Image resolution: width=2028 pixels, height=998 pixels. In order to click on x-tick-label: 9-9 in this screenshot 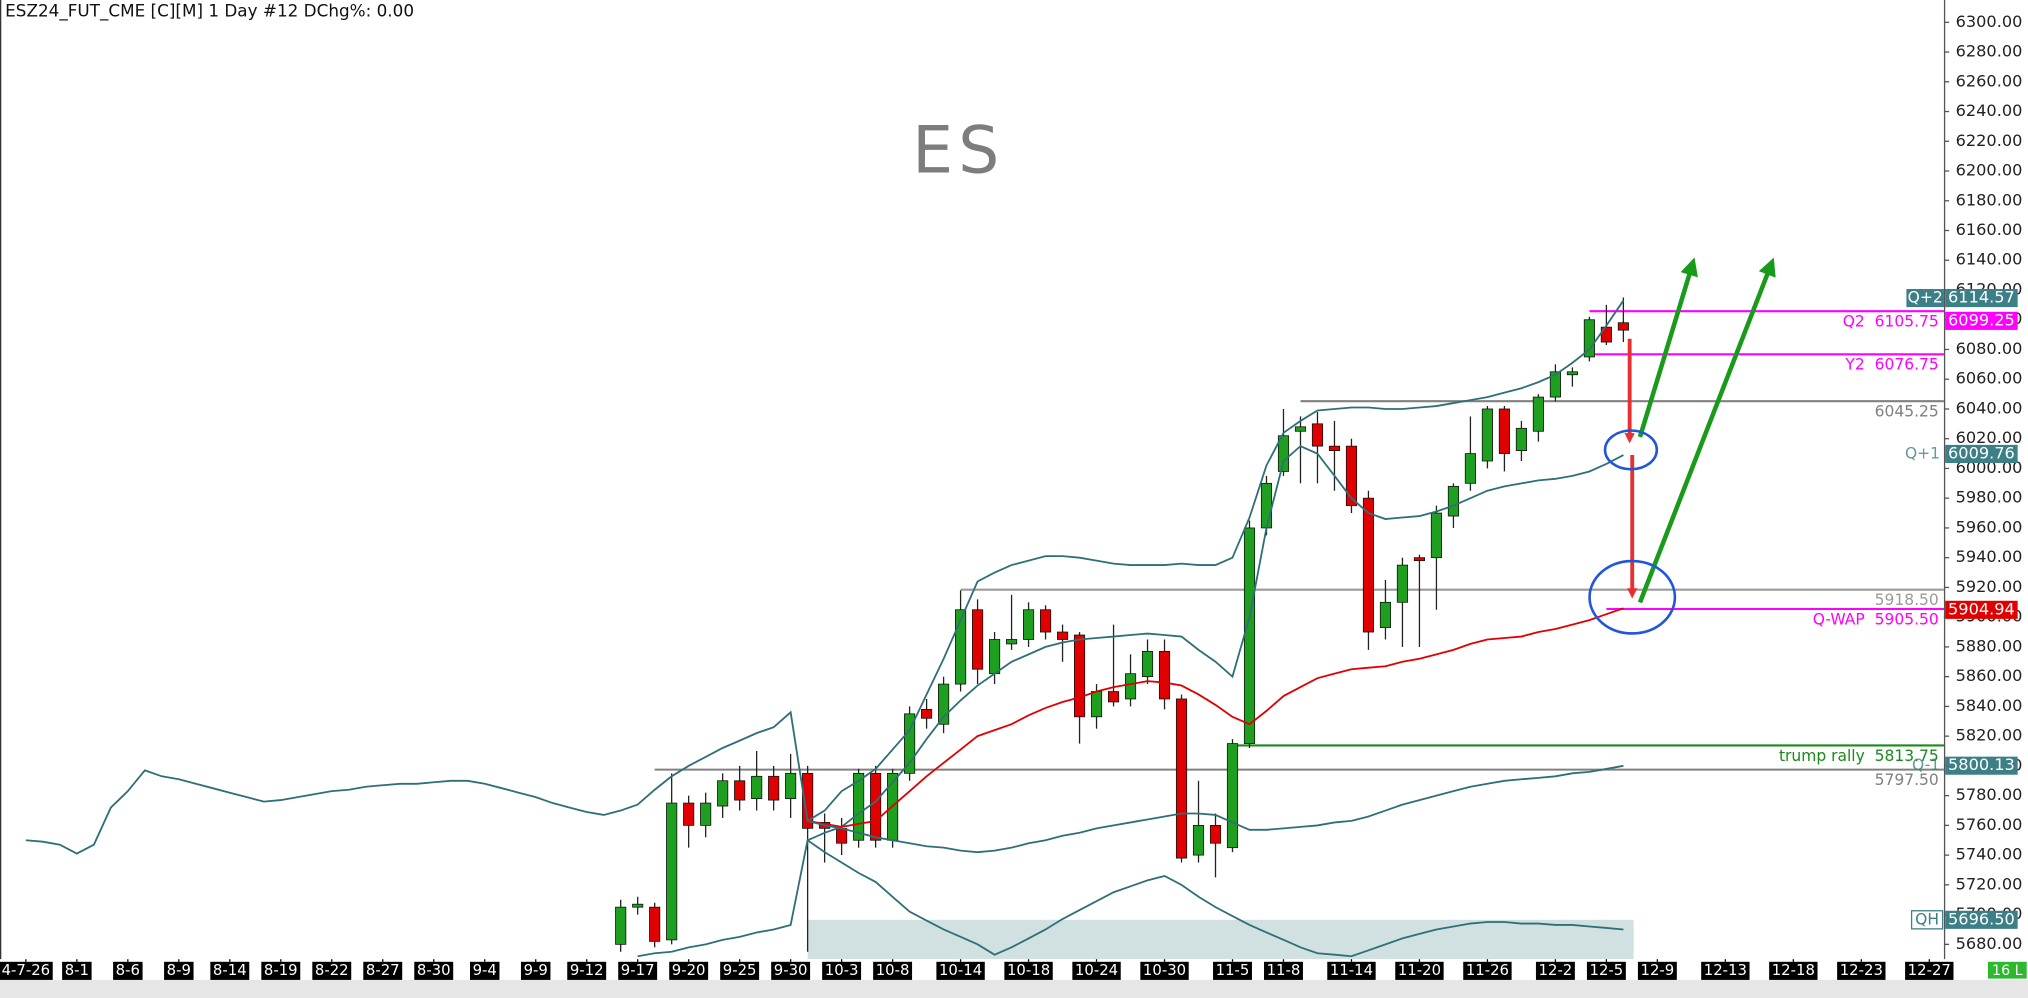, I will do `click(536, 970)`.